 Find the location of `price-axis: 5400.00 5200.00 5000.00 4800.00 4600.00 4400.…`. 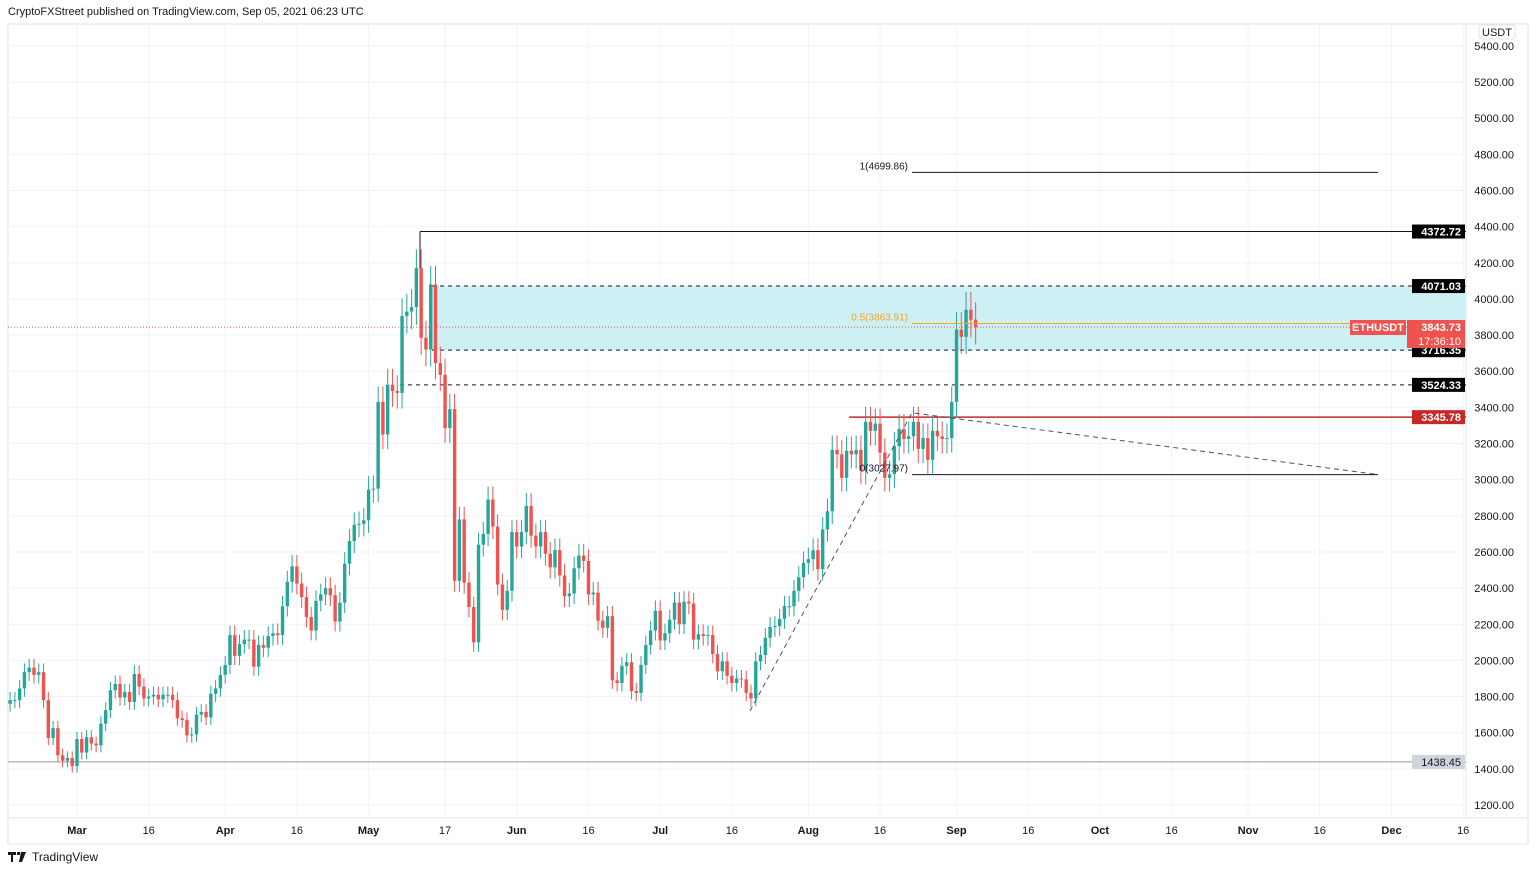

price-axis: 5400.00 5200.00 5000.00 4800.00 4600.00 4400.… is located at coordinates (1494, 426).